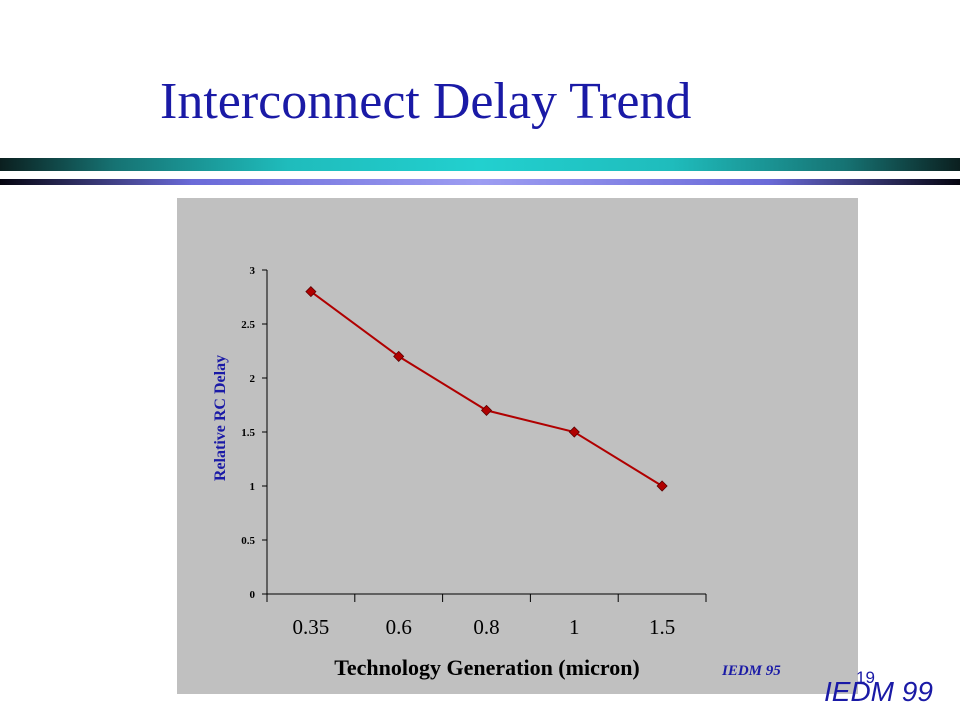  Describe the element at coordinates (248, 541) in the screenshot. I see `y-tick-label: 0.5` at that location.